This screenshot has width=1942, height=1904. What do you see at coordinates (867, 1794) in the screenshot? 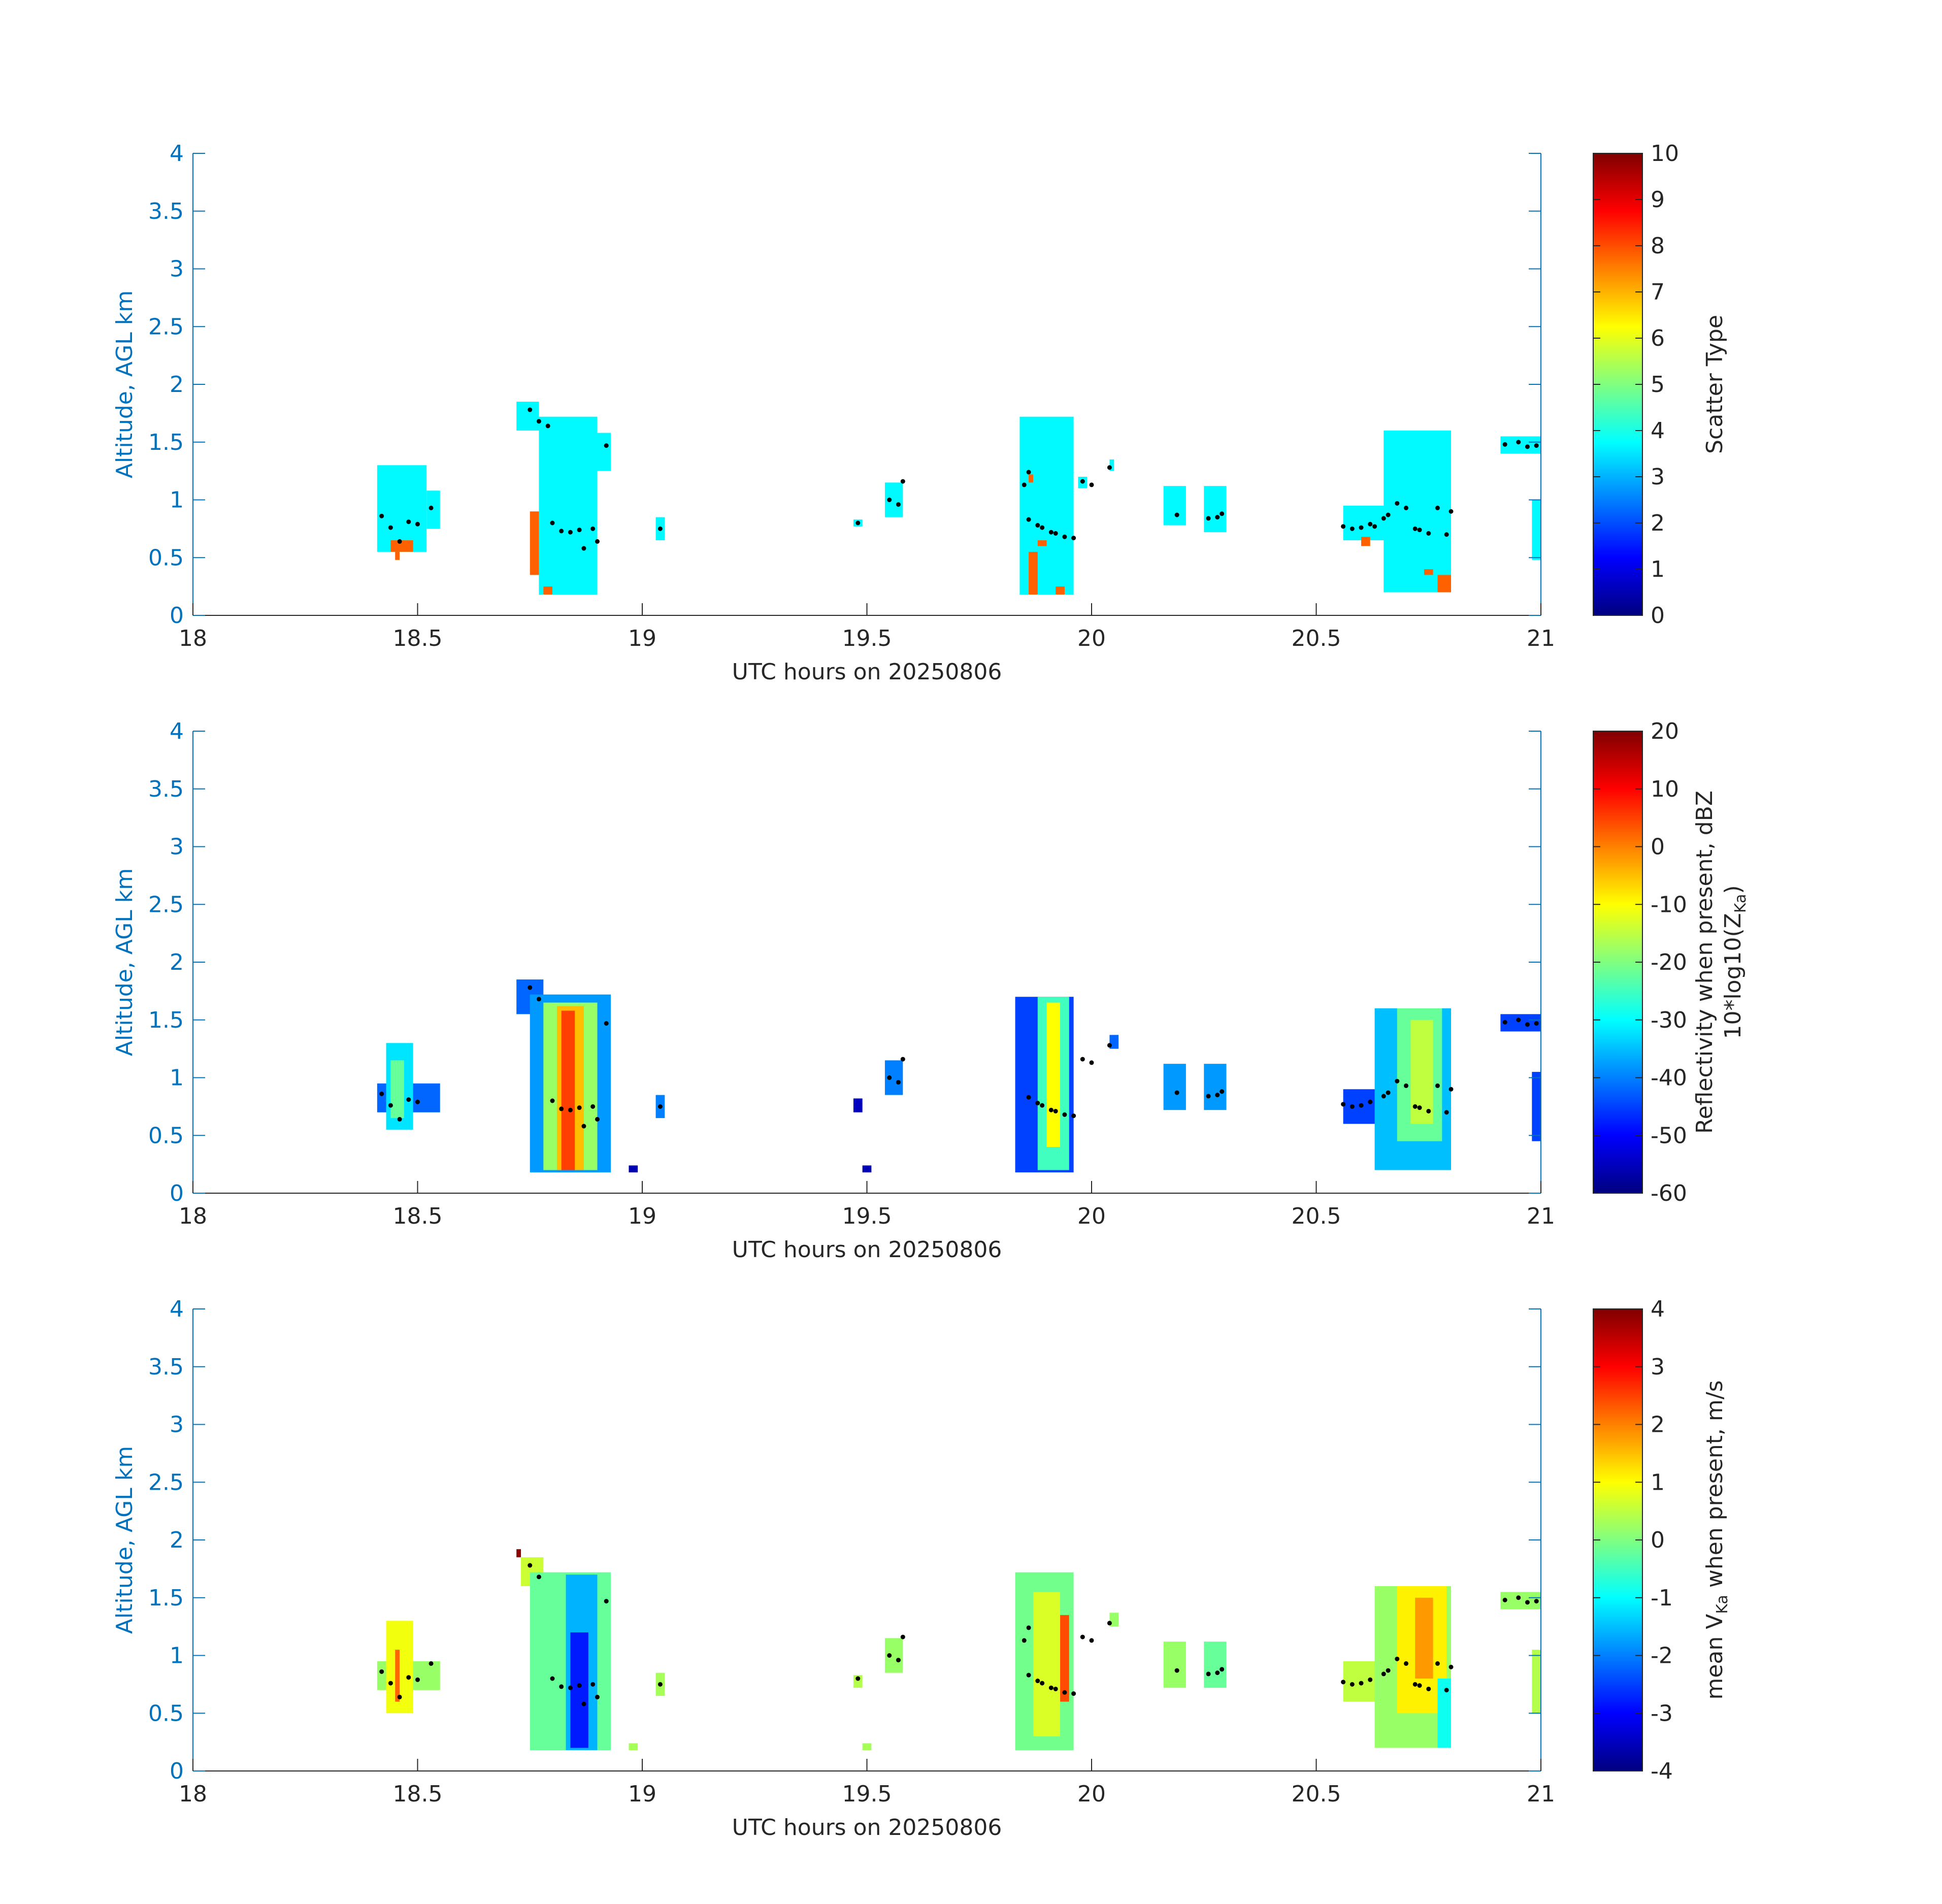
I see `x-tick-label: 19.5` at bounding box center [867, 1794].